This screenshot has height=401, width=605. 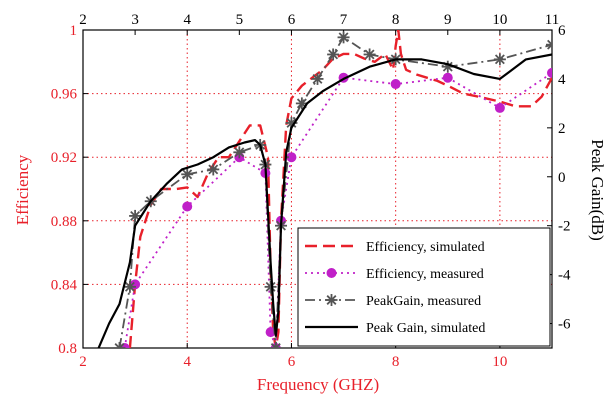 What do you see at coordinates (64, 95) in the screenshot?
I see `y-left-tick-label: 0.96` at bounding box center [64, 95].